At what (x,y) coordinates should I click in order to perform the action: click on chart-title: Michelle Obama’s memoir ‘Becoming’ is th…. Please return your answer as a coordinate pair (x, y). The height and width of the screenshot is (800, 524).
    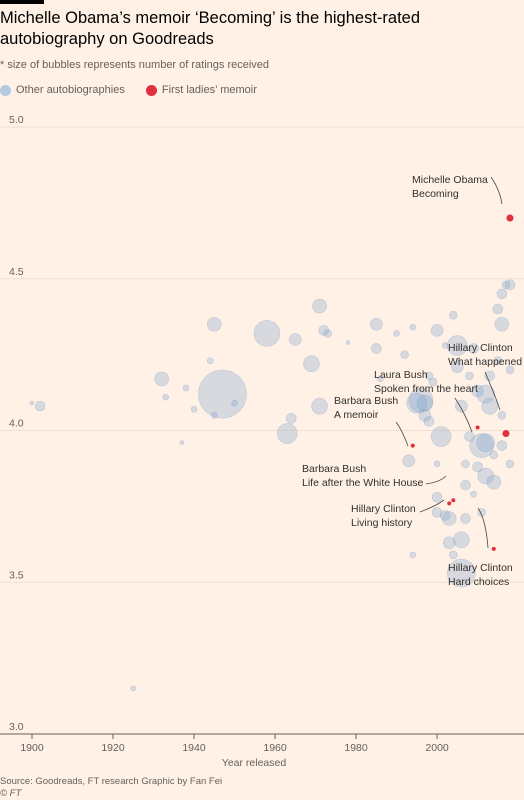
    Looking at the image, I should click on (210, 28).